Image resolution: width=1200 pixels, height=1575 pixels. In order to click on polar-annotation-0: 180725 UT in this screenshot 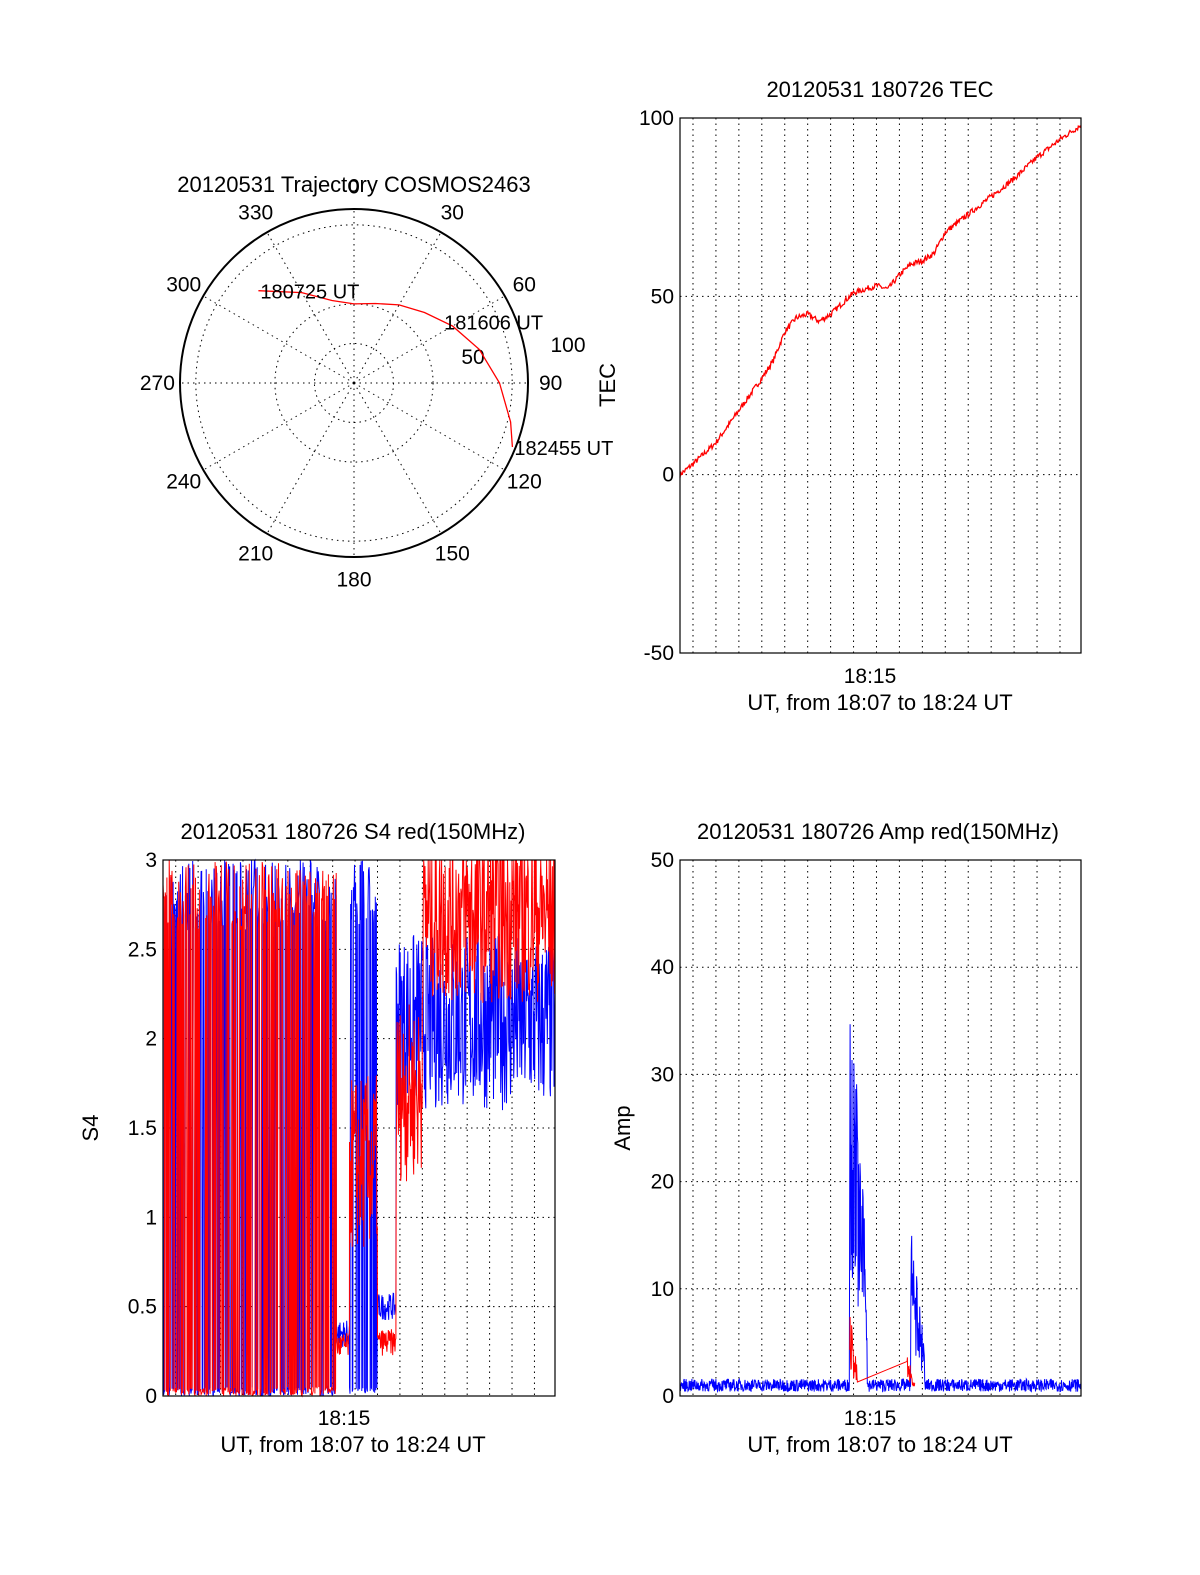, I will do `click(309, 293)`.